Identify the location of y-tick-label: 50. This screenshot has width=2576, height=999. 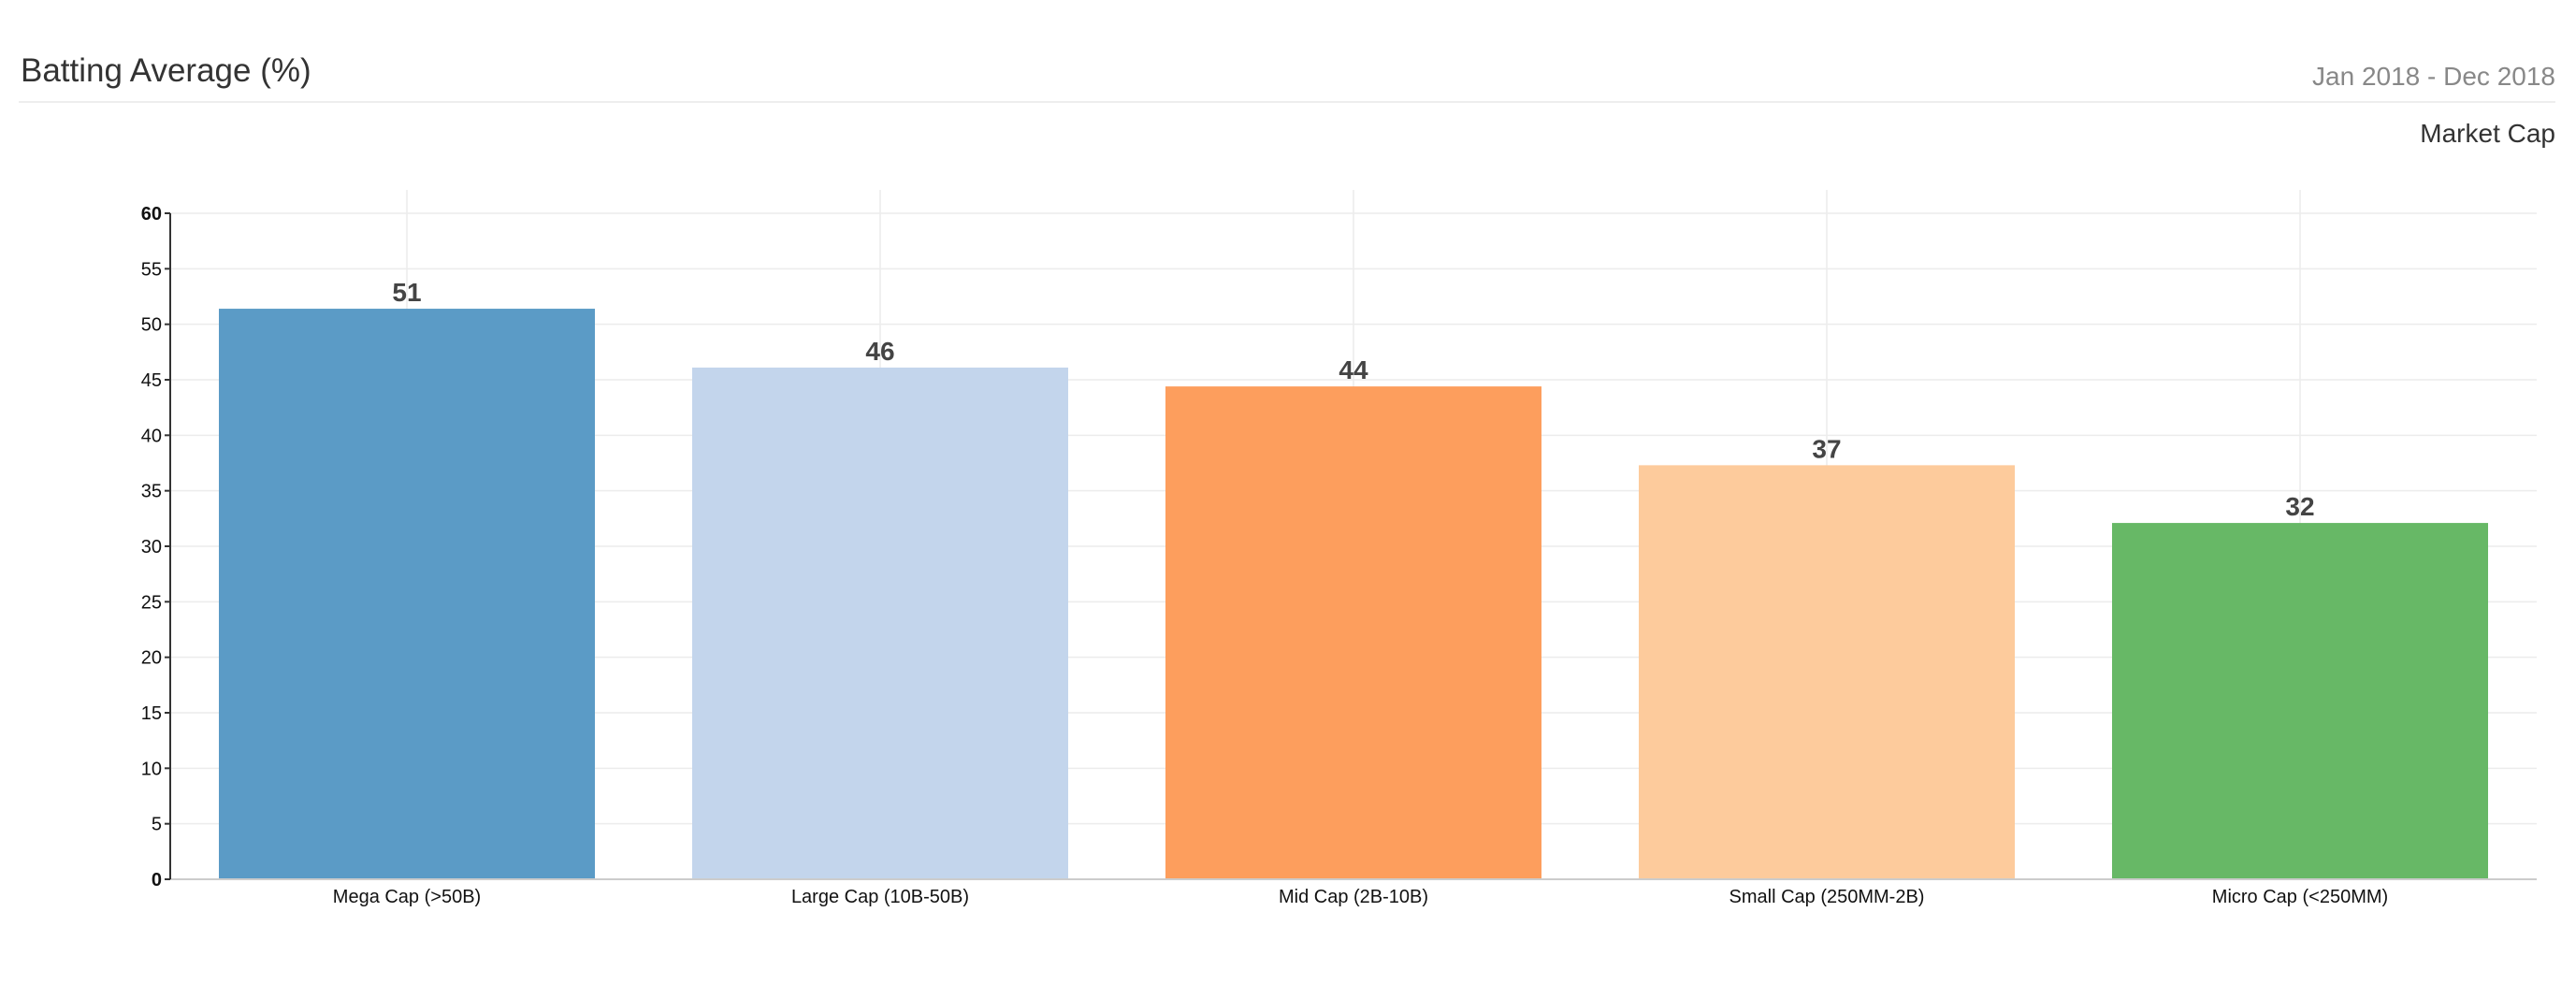
(151, 326).